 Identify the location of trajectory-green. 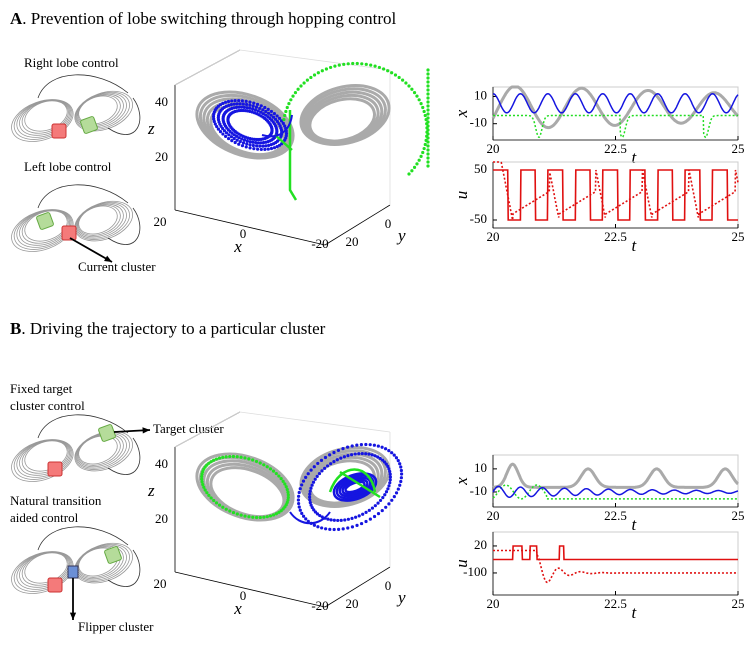
(354, 483).